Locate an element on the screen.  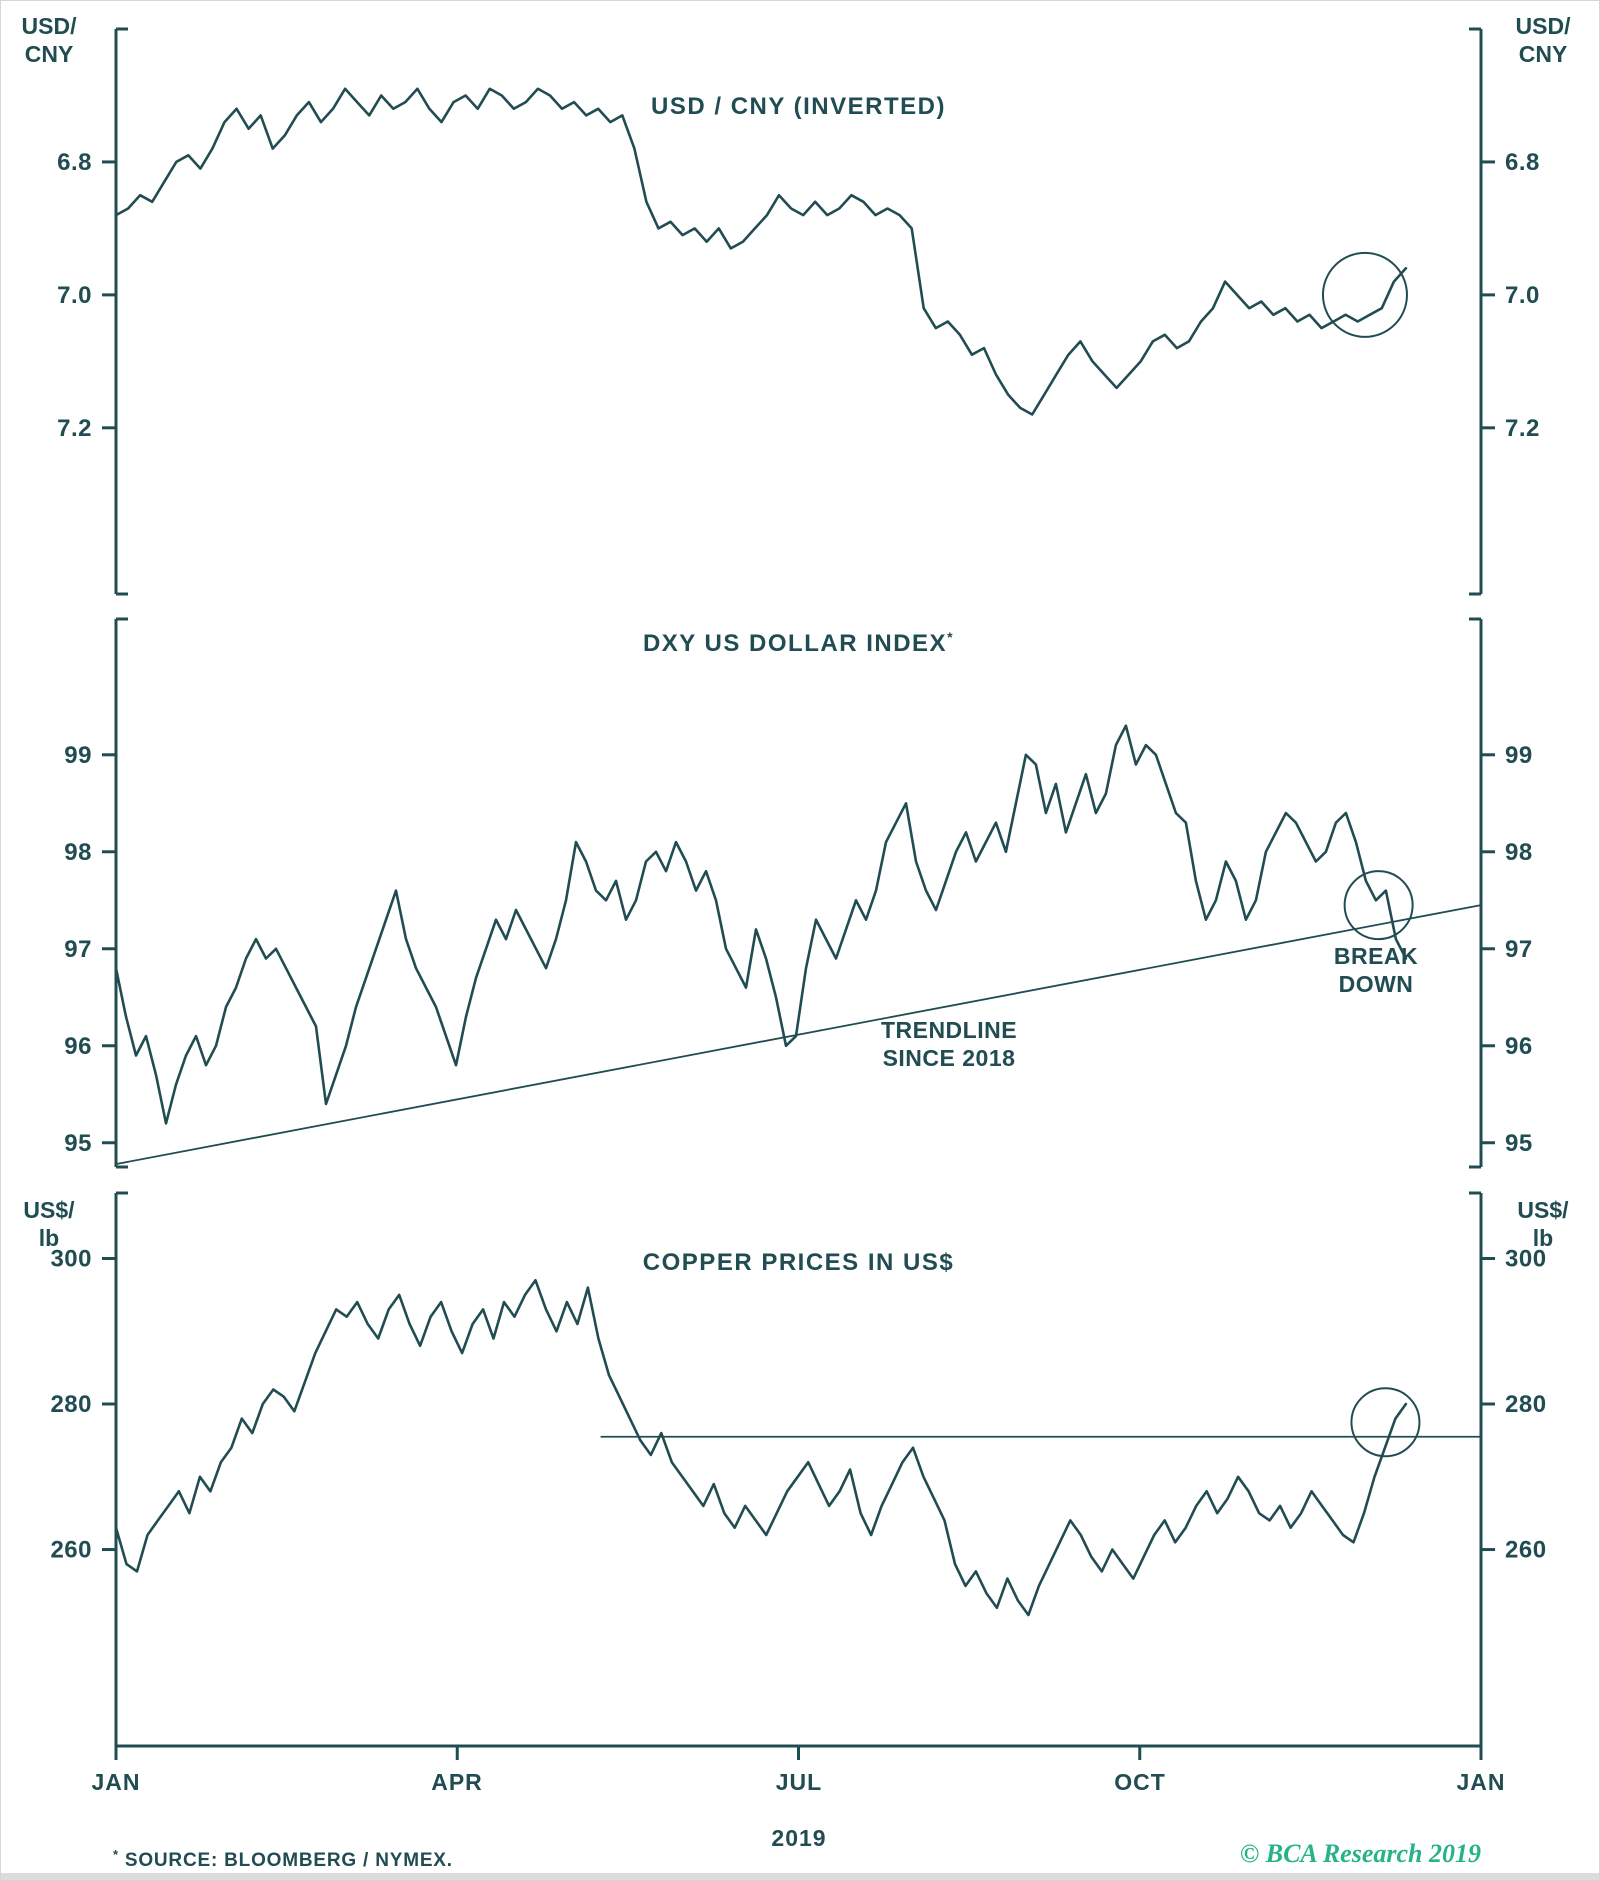
x-tick-label-jan2: JAN is located at coordinates (1481, 1782).